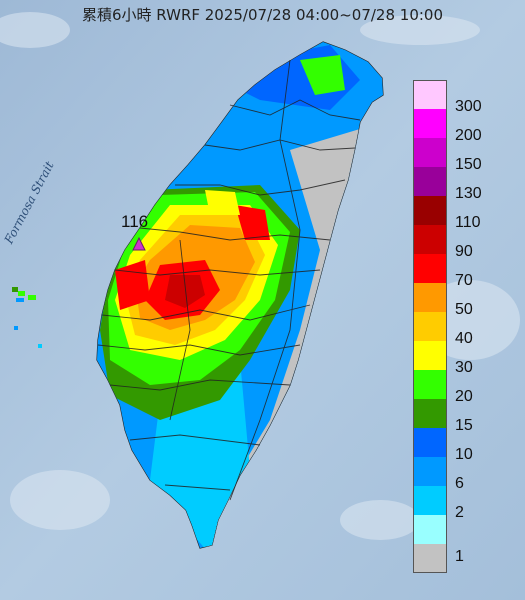 This screenshot has width=525, height=600. Describe the element at coordinates (464, 280) in the screenshot. I see `legend-label: 70` at that location.